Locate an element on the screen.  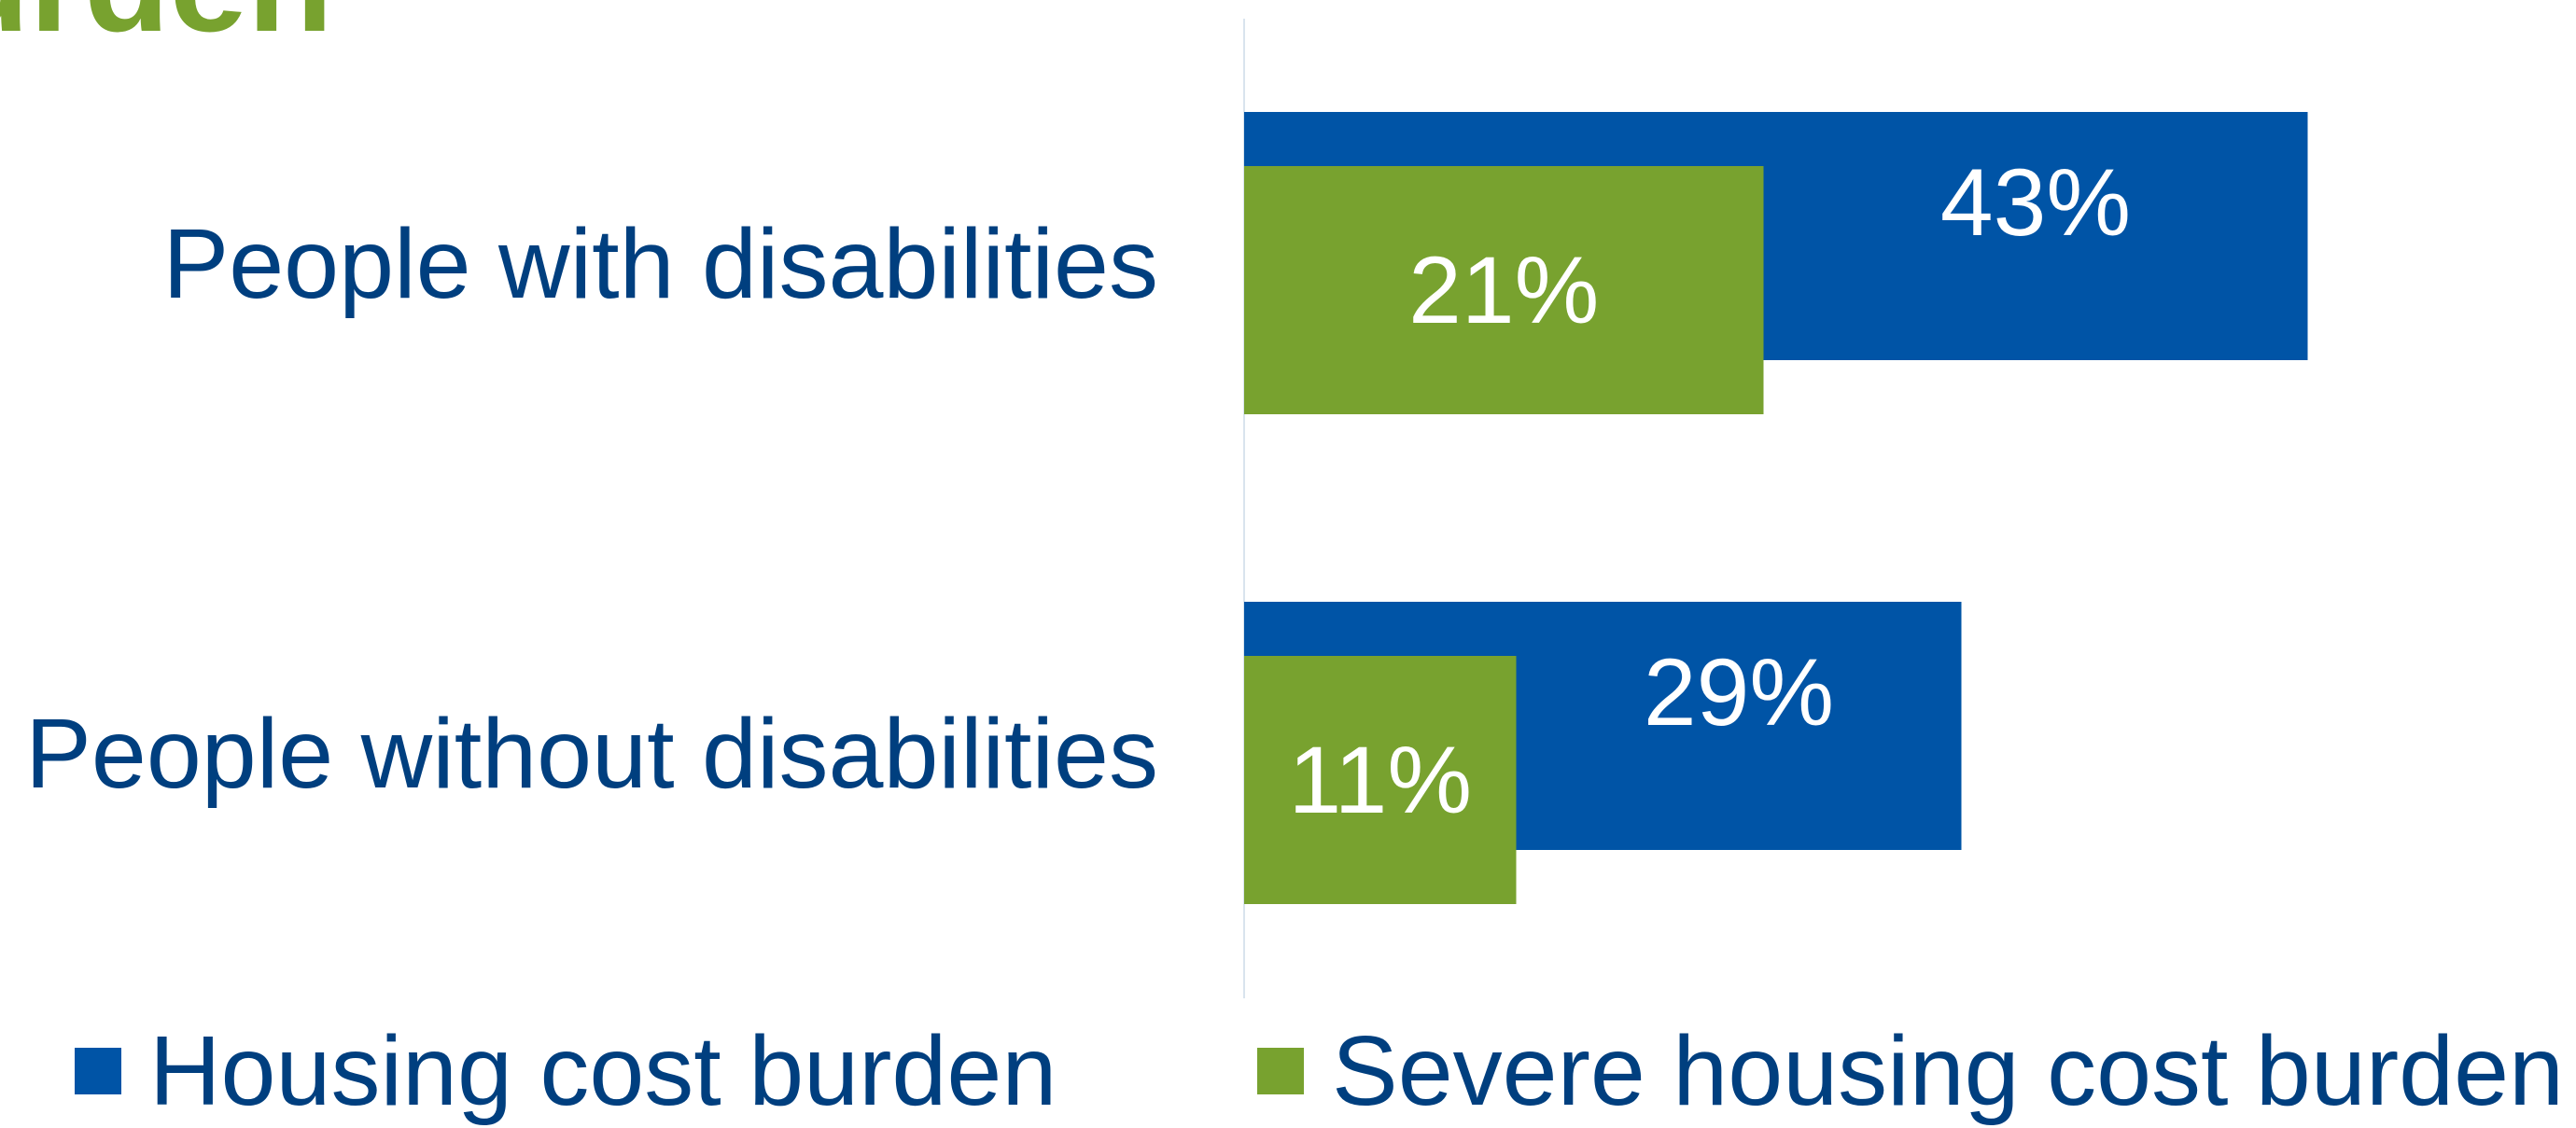
slide-title-fragment: urden is located at coordinates (166, 32).